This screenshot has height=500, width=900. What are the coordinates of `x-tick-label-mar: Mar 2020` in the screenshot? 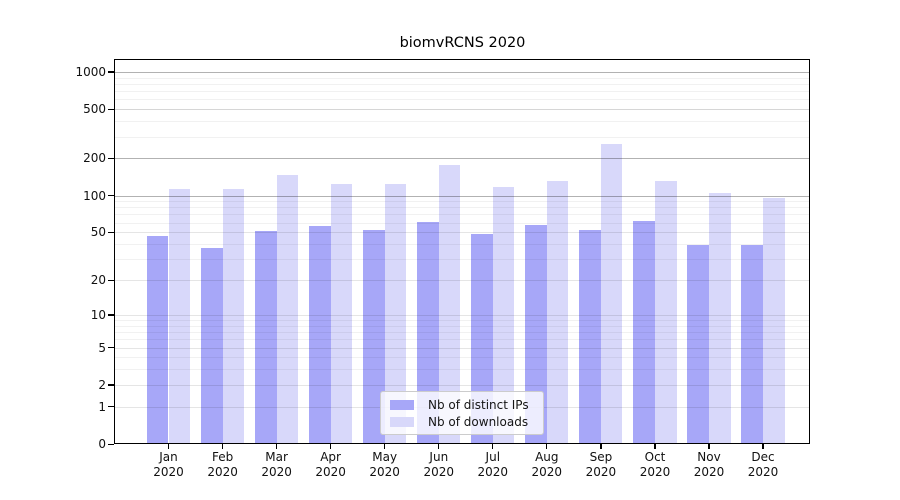 It's located at (276, 464).